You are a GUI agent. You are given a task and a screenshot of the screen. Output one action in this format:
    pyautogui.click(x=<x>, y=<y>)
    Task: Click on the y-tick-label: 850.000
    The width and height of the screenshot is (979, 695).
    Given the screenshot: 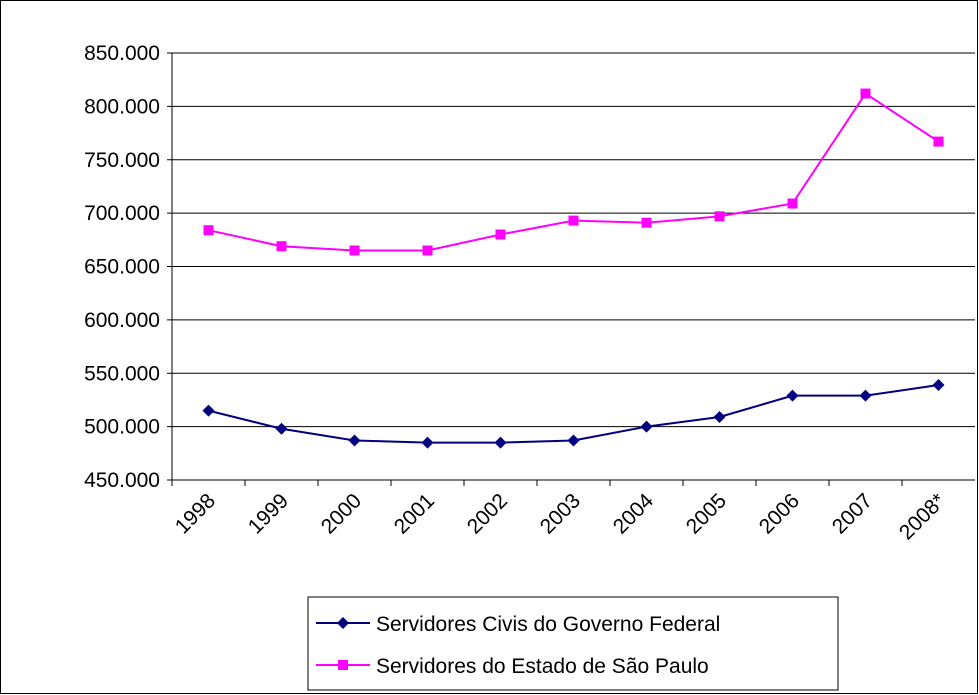 What is the action you would take?
    pyautogui.click(x=122, y=53)
    